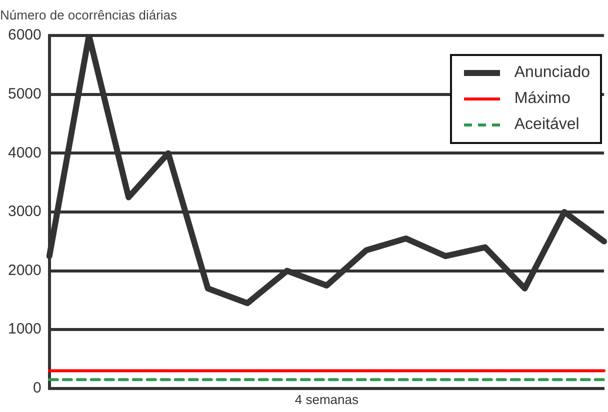 This screenshot has height=412, width=608. What do you see at coordinates (25, 270) in the screenshot?
I see `y-tick-label: 2000` at bounding box center [25, 270].